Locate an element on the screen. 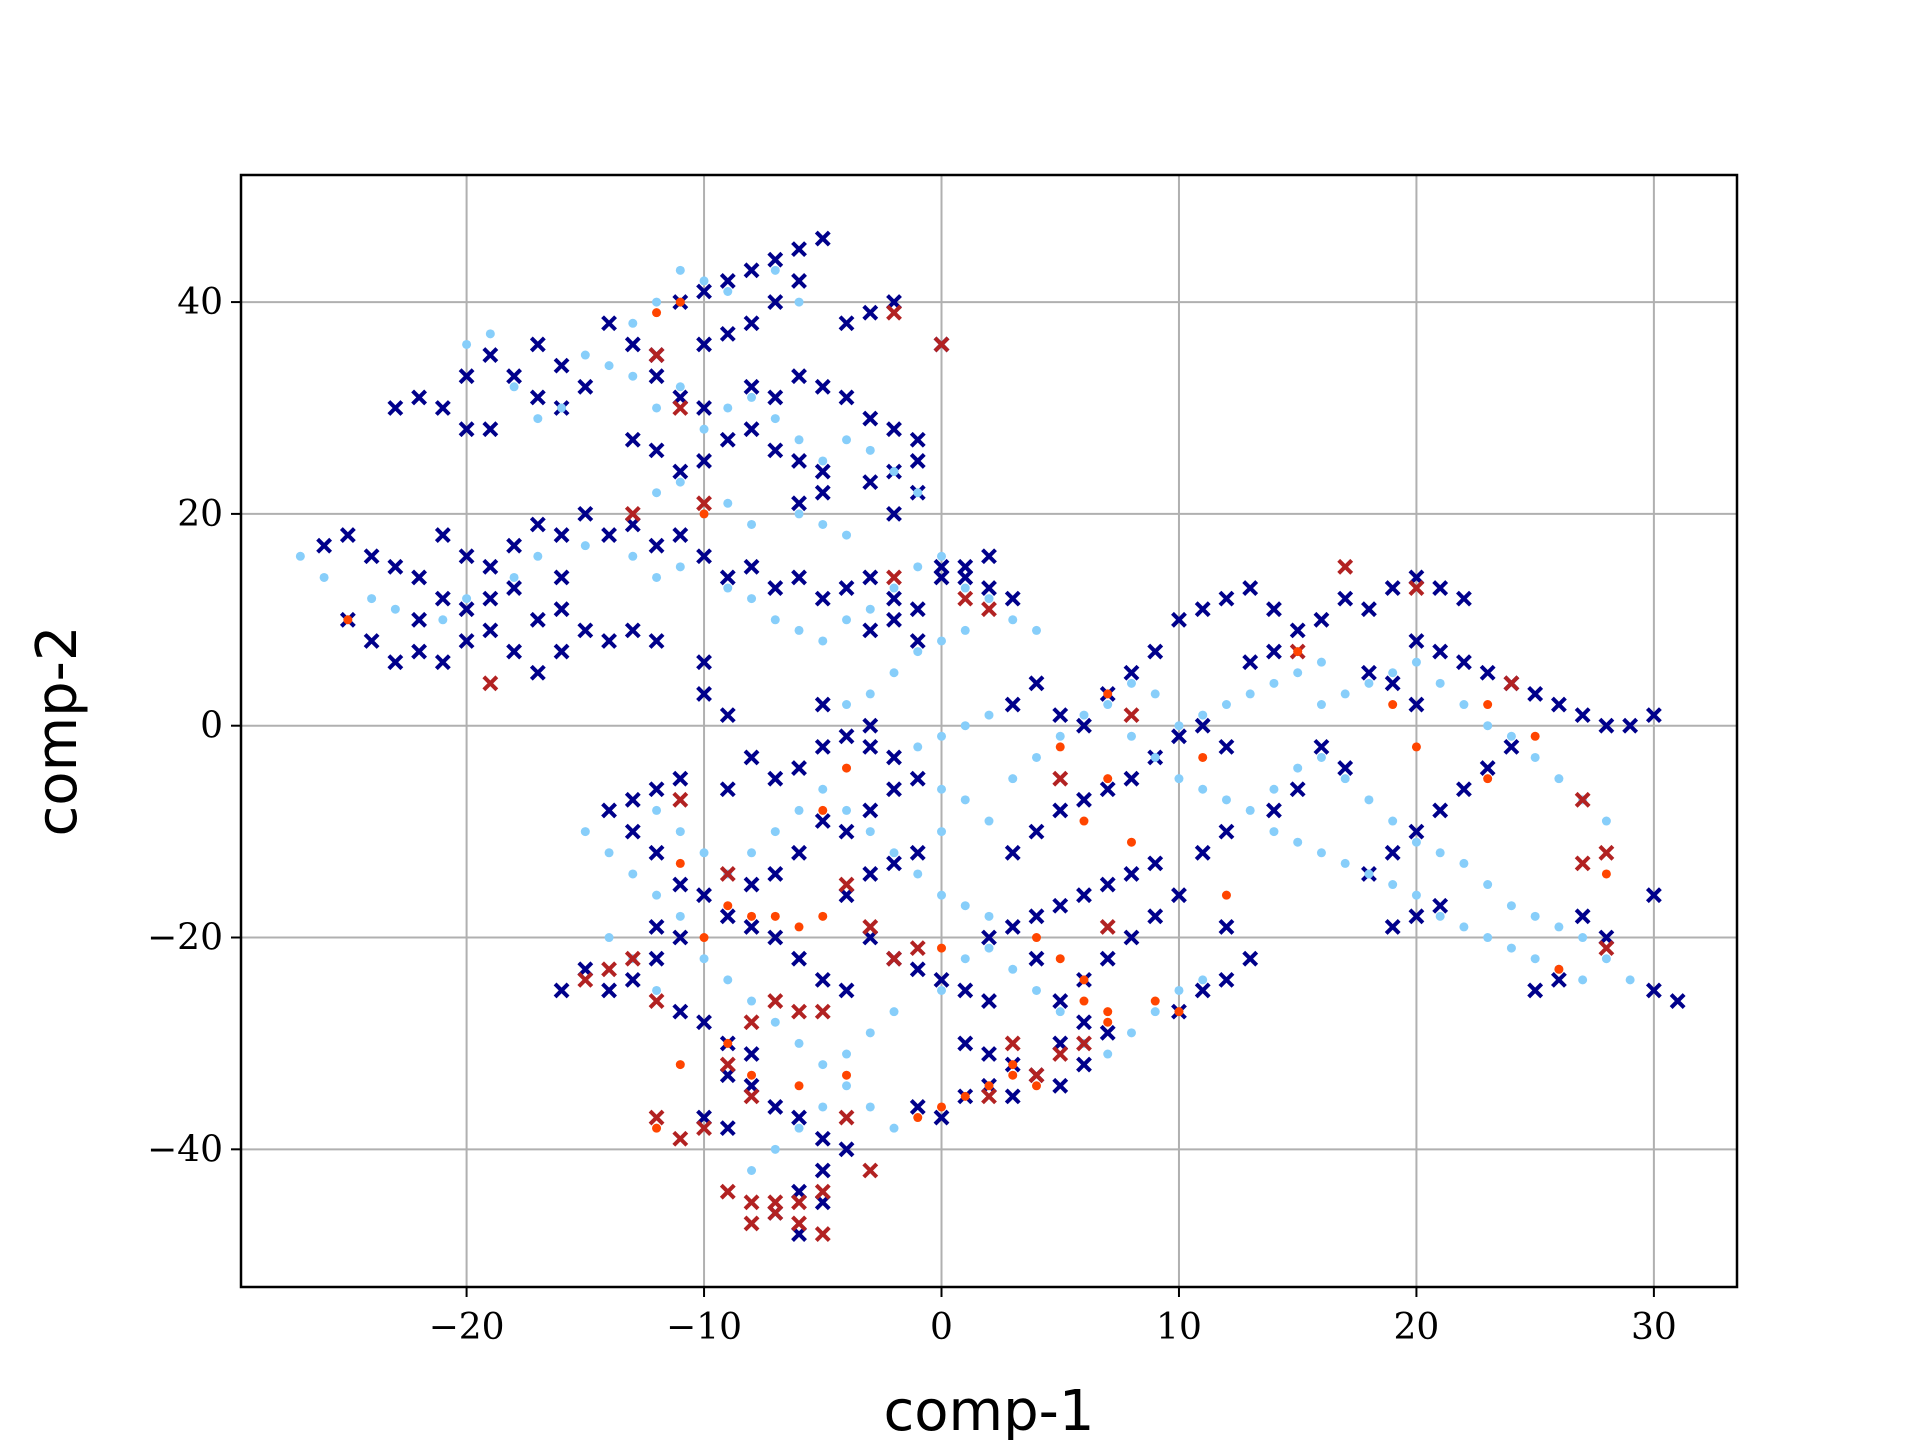 The width and height of the screenshot is (1920, 1440). x-tick-label: 10 is located at coordinates (1179, 1327).